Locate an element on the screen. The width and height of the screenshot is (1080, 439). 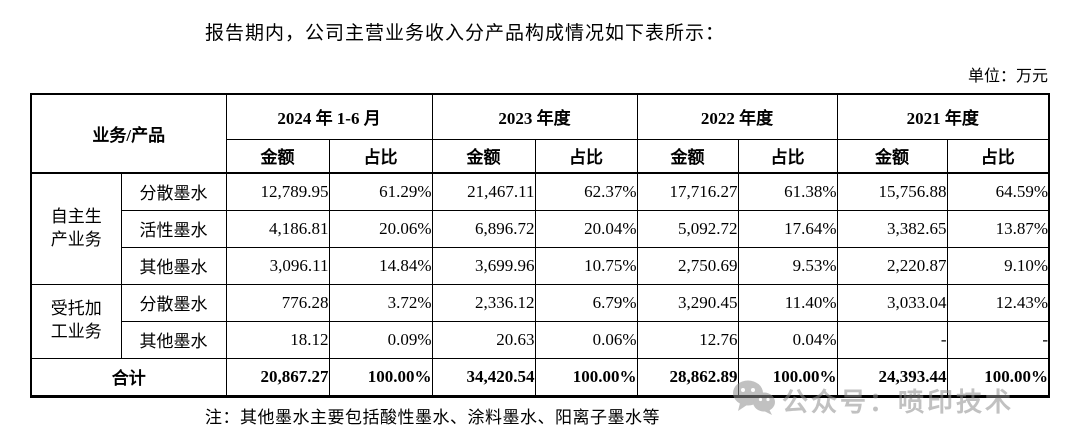
ratio-cell: 62.37% is located at coordinates (586, 191).